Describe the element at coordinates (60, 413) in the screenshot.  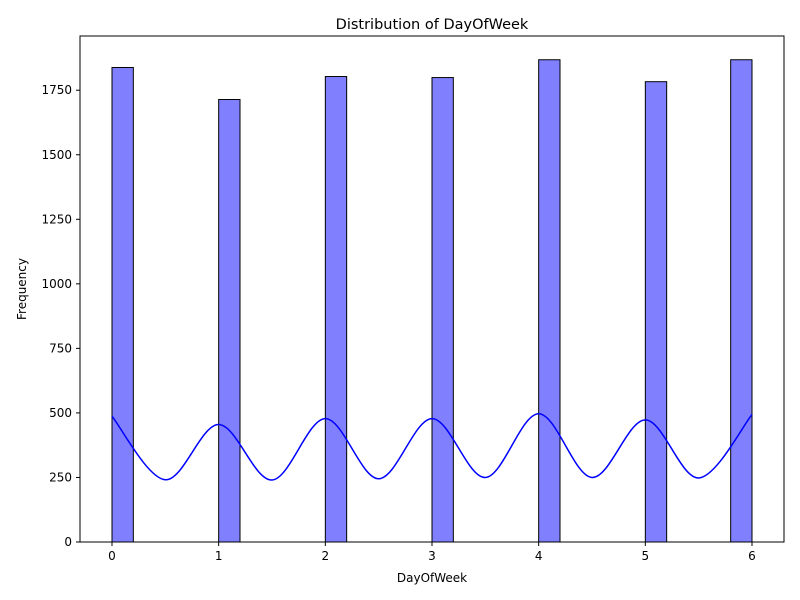
I see `y-tick-label-500: 500` at that location.